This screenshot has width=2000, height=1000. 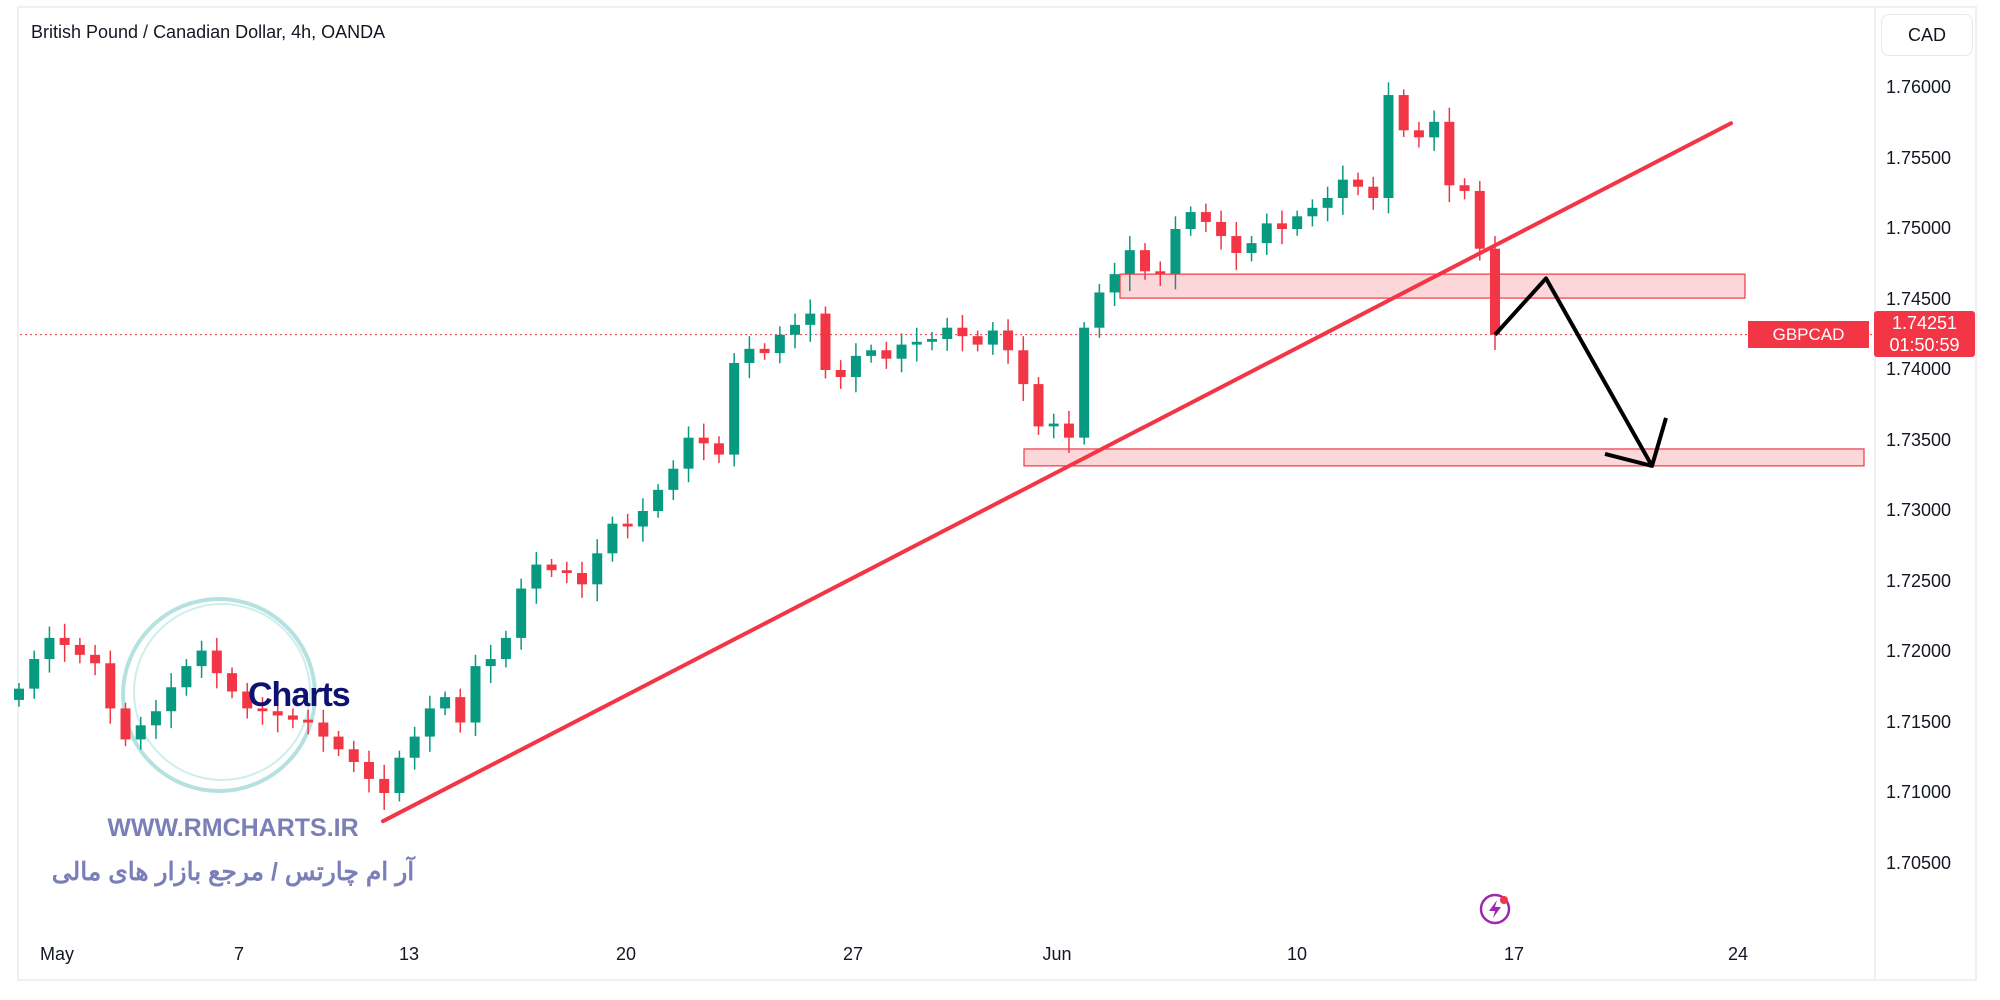 I want to click on date-tick-label: 20, so click(x=626, y=954).